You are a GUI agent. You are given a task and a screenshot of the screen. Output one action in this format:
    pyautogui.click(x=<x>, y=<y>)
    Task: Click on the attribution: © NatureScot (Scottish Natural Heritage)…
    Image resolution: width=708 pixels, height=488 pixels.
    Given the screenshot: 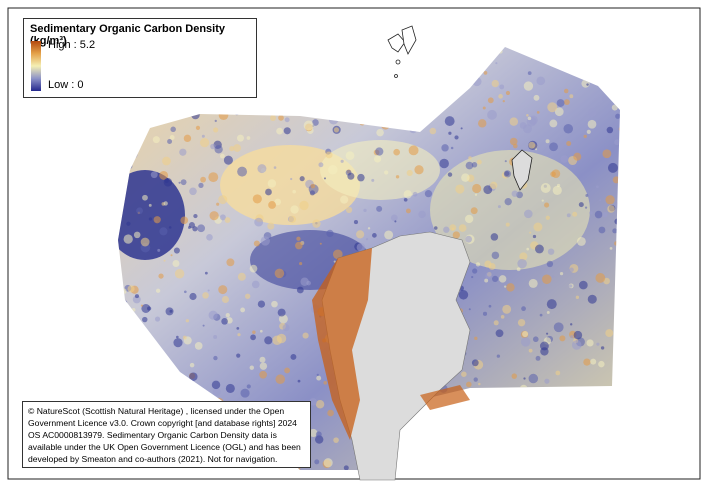 What is the action you would take?
    pyautogui.click(x=166, y=434)
    